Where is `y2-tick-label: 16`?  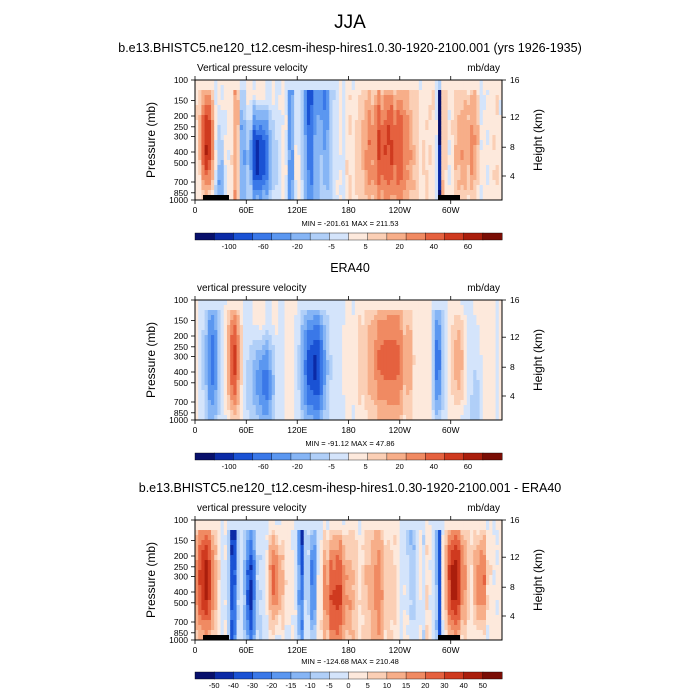 y2-tick-label: 16 is located at coordinates (515, 80).